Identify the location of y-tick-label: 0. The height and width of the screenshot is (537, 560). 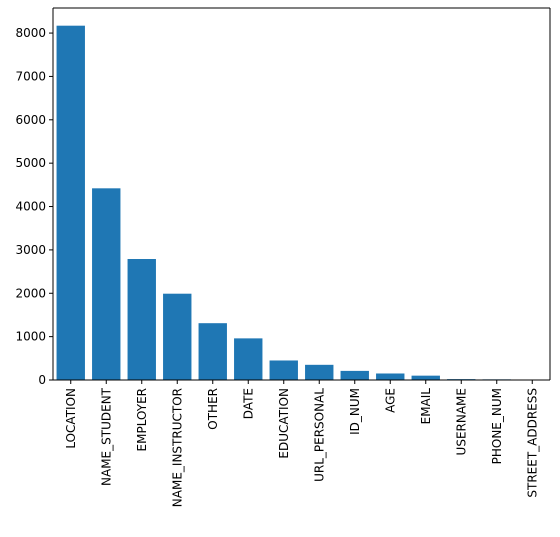
(42, 380).